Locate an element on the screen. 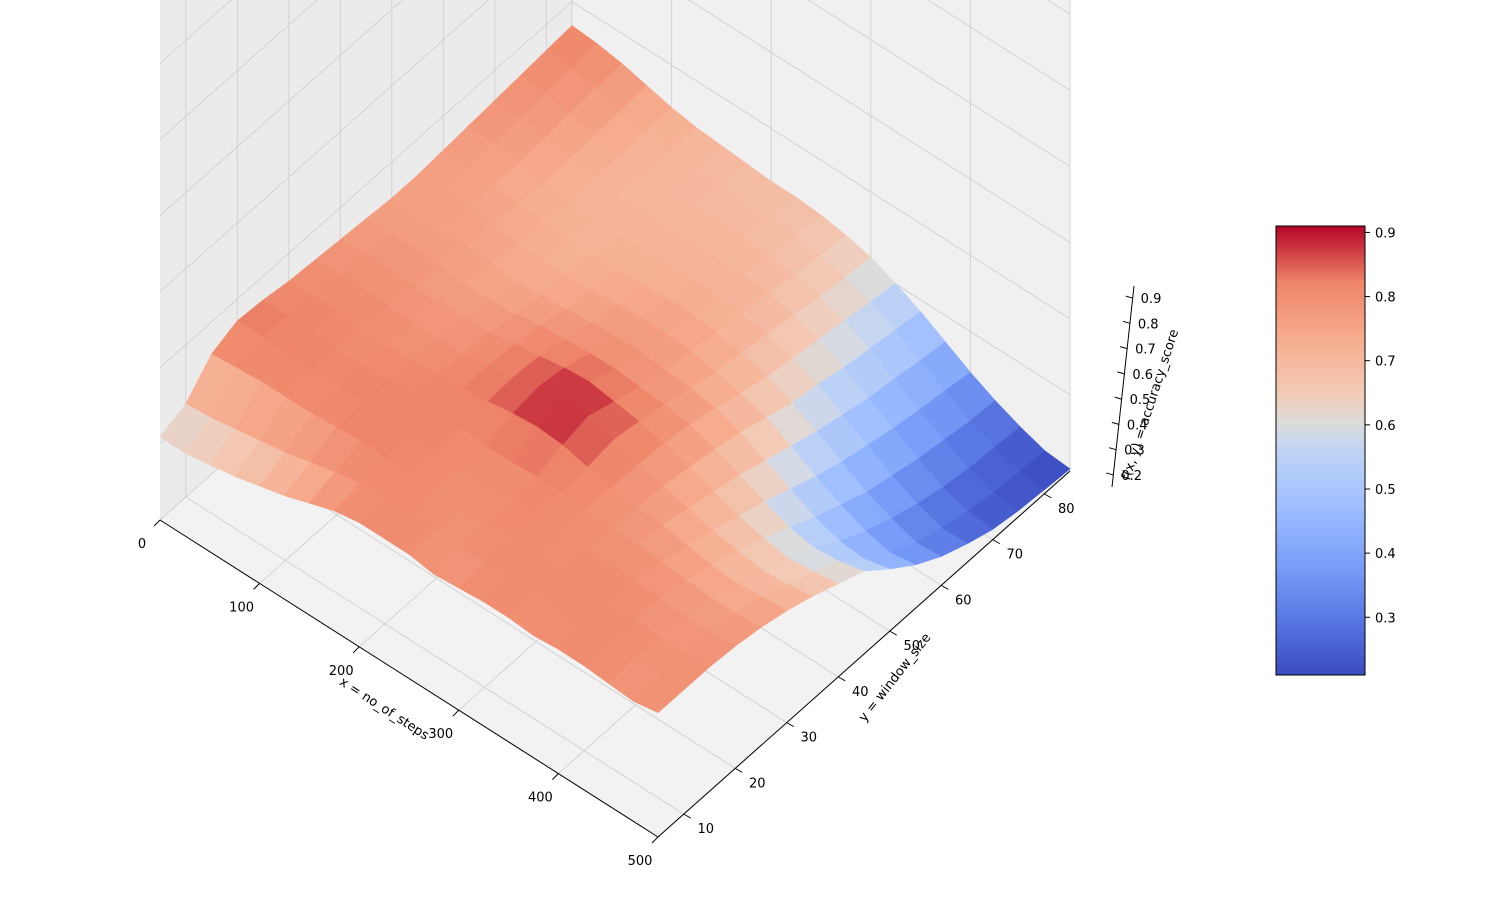  y-tick-label: 60 is located at coordinates (963, 600).